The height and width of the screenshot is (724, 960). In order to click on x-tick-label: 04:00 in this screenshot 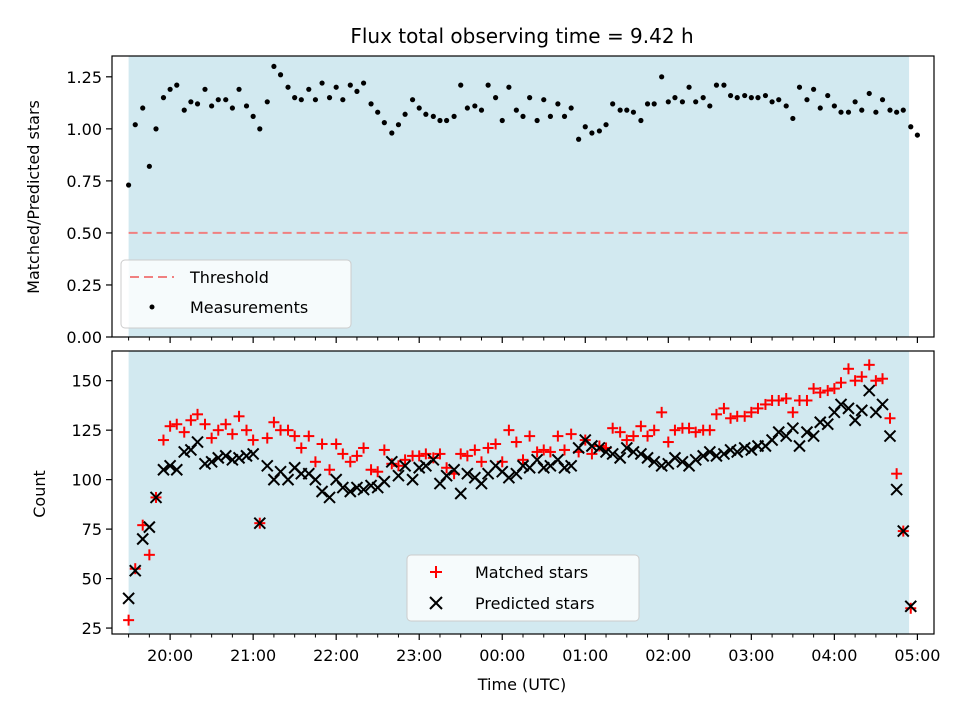, I will do `click(834, 655)`.